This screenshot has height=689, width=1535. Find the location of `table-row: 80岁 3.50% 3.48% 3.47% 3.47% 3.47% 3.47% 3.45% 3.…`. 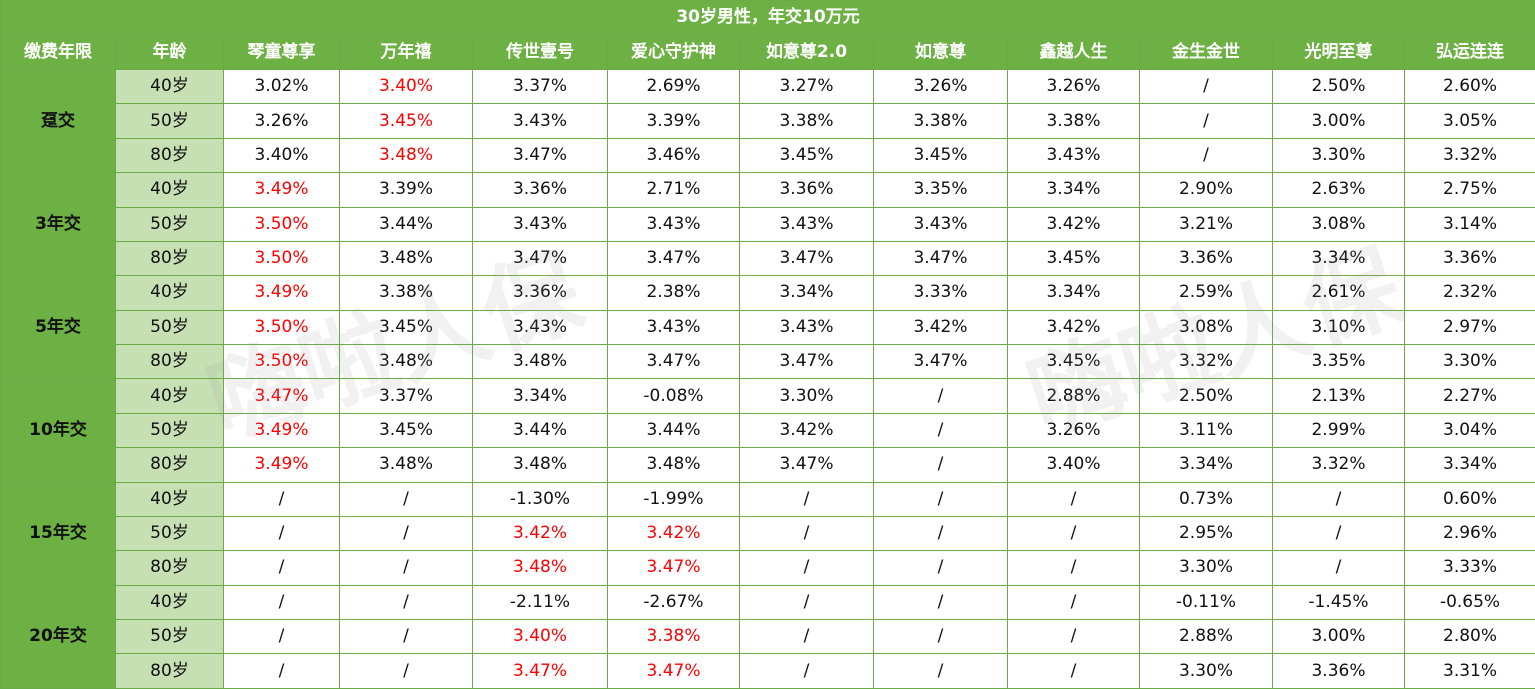

table-row: 80岁 3.50% 3.48% 3.47% 3.47% 3.47% 3.47% 3.45% 3.… is located at coordinates (768, 258).